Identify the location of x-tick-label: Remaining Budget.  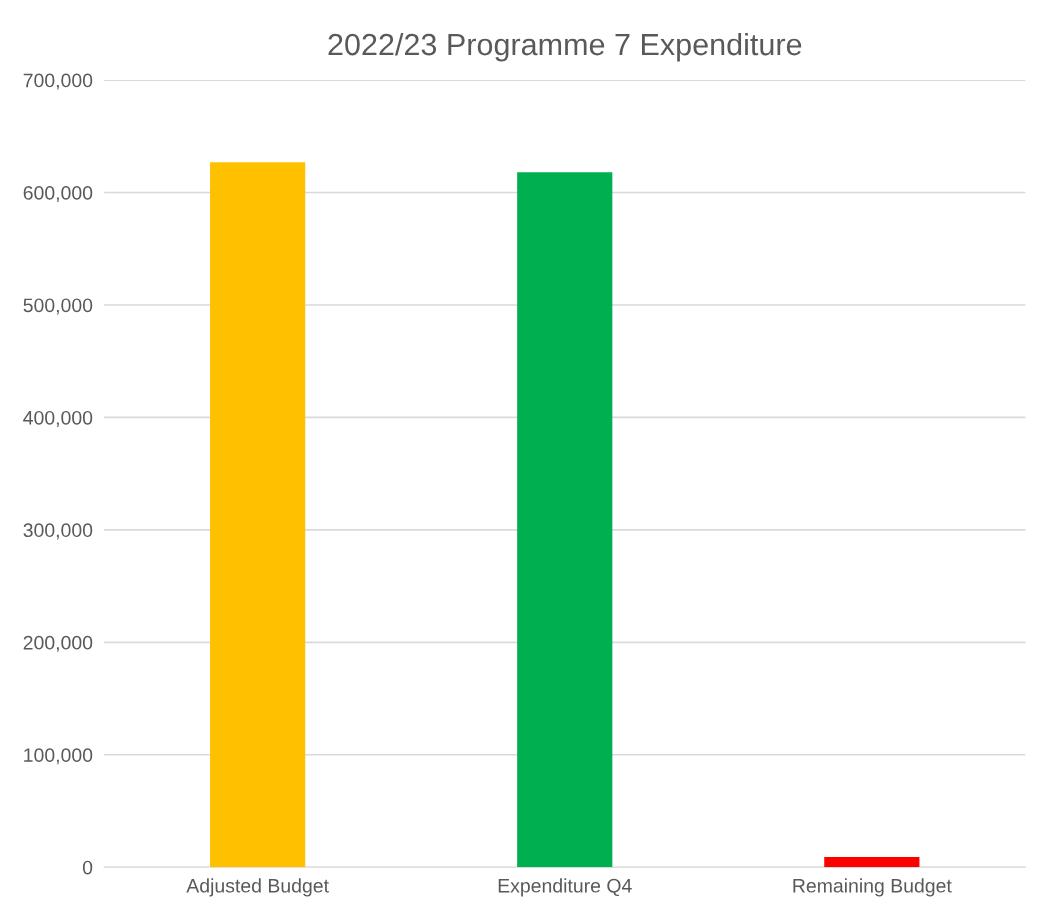
(872, 887).